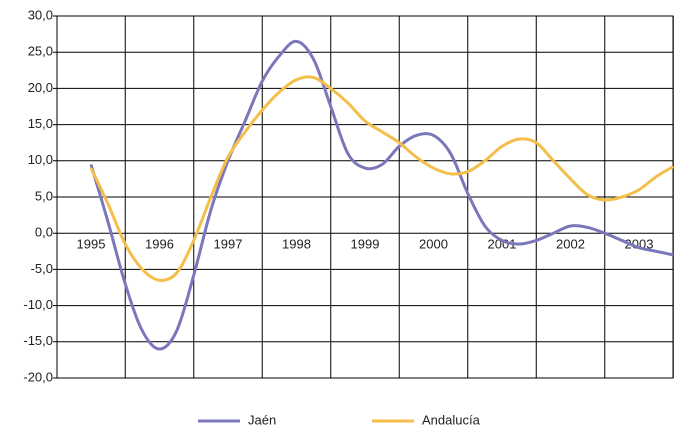 The height and width of the screenshot is (431, 674). I want to click on x-tick-label: 1996, so click(159, 244).